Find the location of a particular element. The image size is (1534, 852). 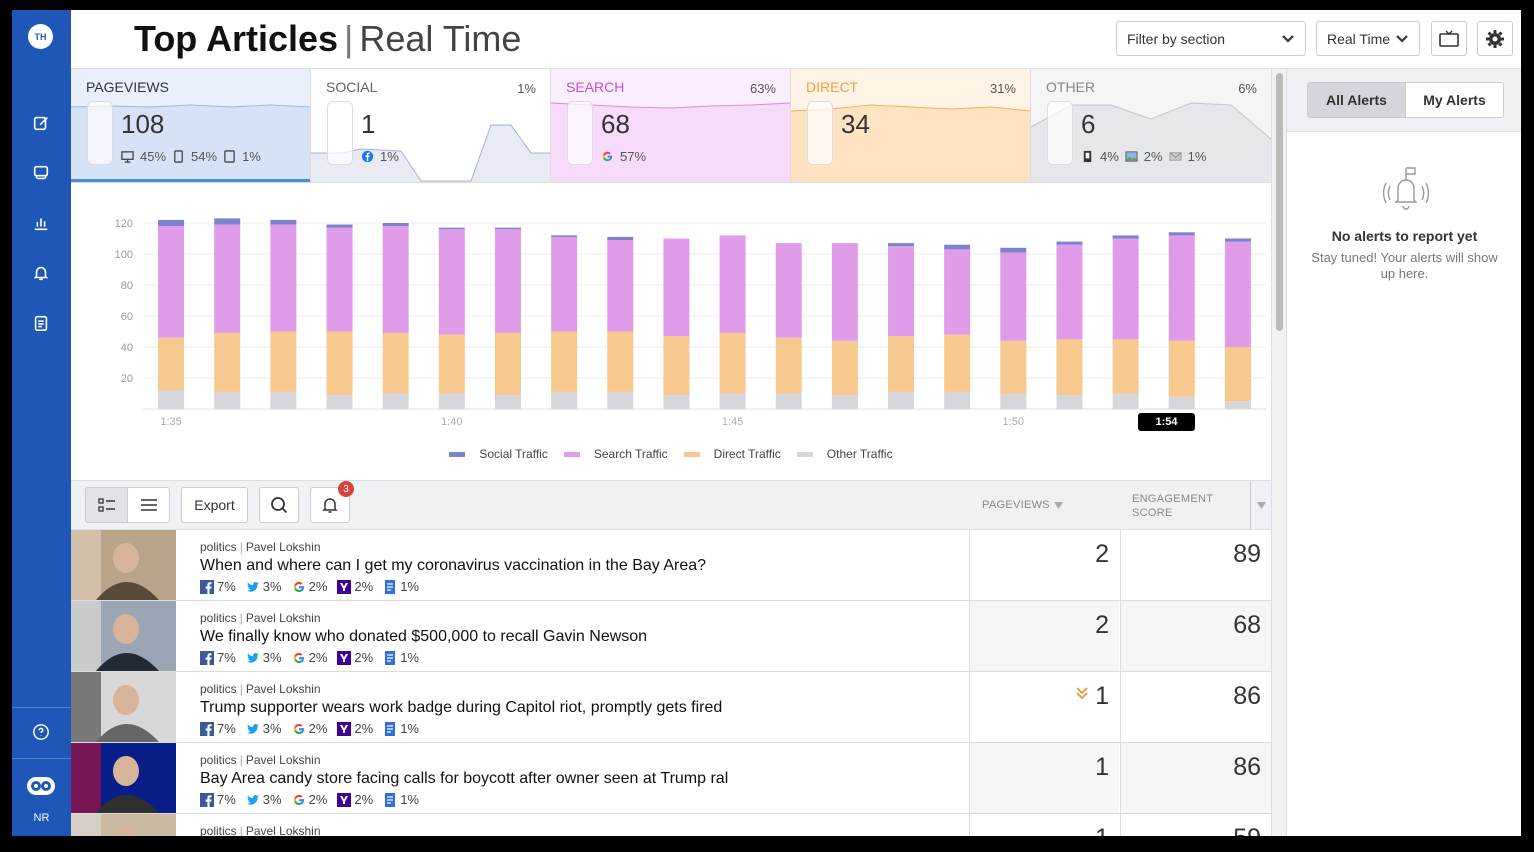

other-tile: OTHER 6% 6 4% 2% 1% is located at coordinates (1151, 125).